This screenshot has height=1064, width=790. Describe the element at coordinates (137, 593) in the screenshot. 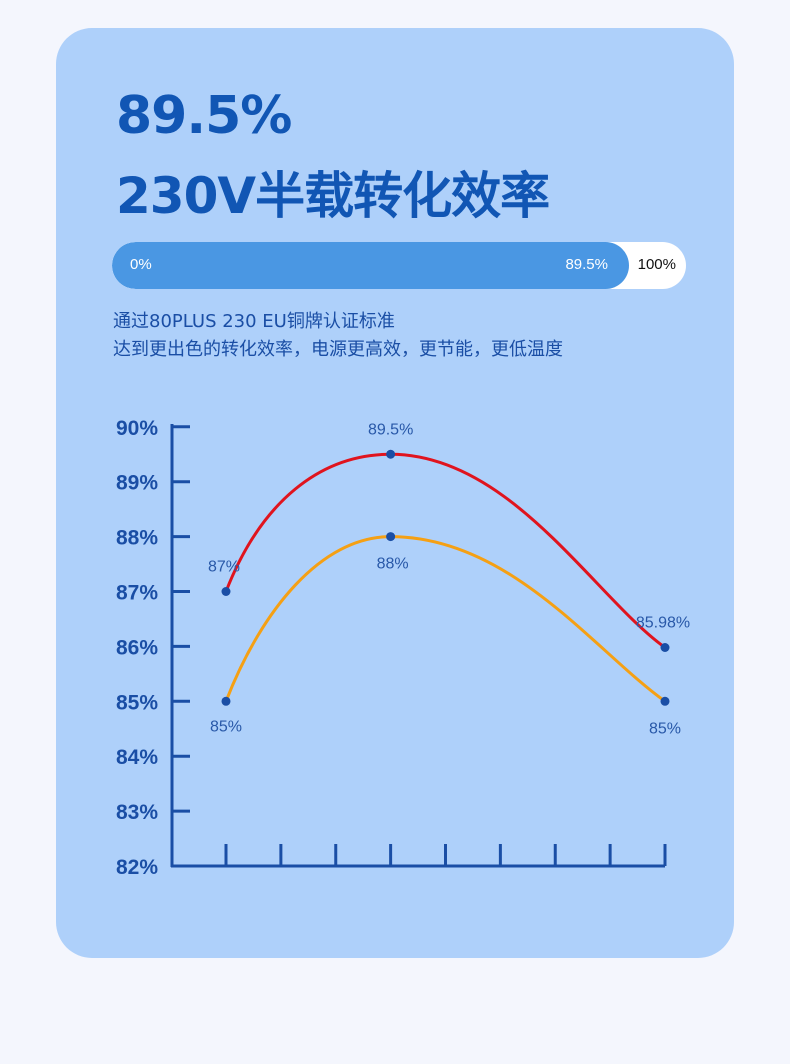

I see `y-tick-label: 87%` at that location.